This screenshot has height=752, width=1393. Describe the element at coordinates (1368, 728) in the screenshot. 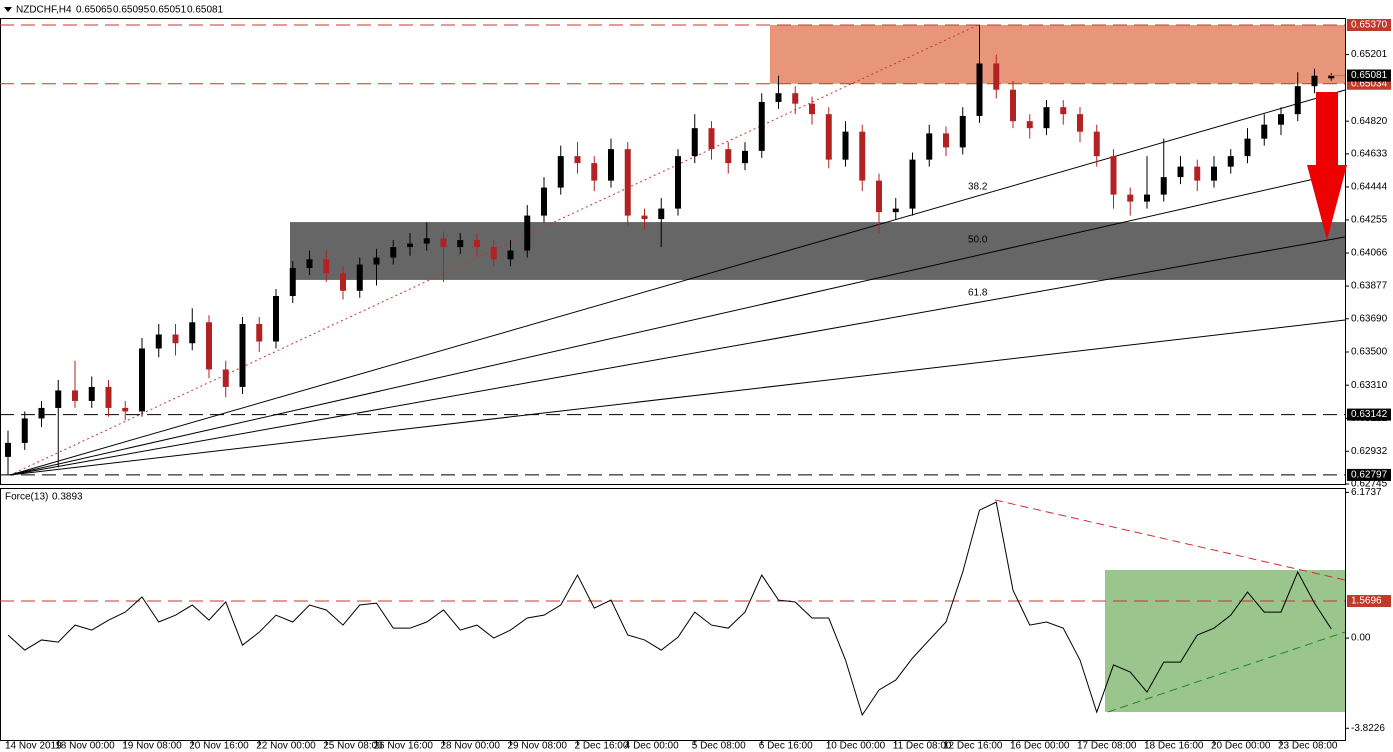

I see `y-tick-label: -3.8226` at that location.